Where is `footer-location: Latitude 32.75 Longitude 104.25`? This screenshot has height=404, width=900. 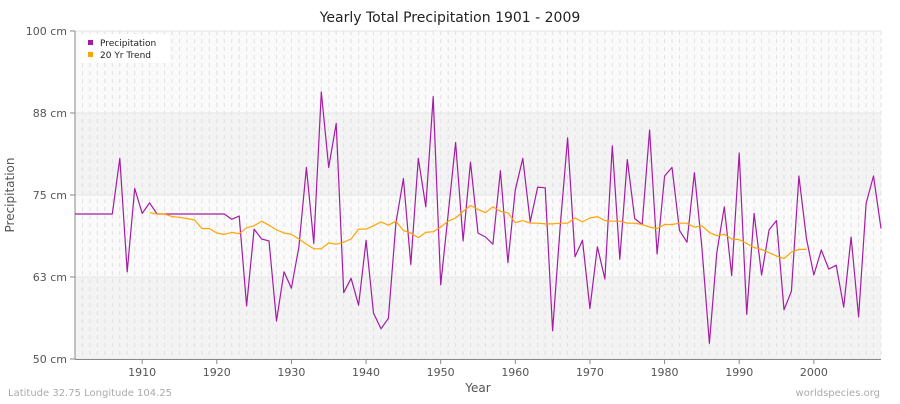
footer-location: Latitude 32.75 Longitude 104.25 is located at coordinates (90, 393).